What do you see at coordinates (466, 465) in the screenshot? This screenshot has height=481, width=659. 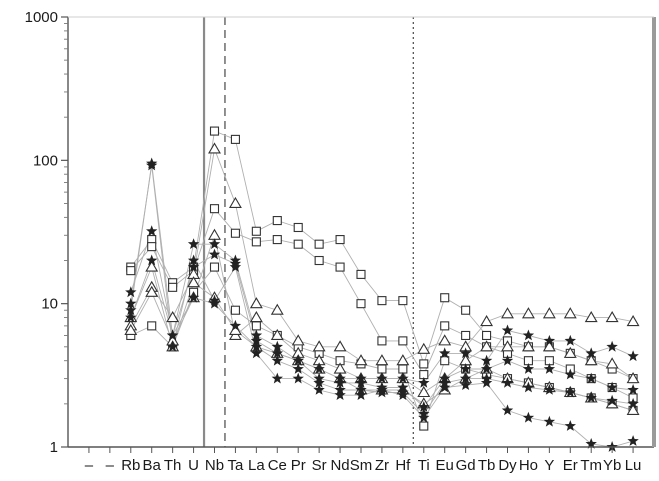 I see `x-tick-label: Gd` at bounding box center [466, 465].